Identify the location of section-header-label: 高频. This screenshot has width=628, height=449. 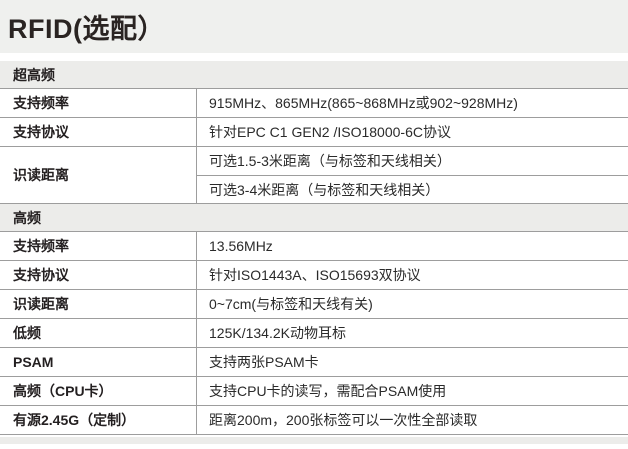
(27, 217).